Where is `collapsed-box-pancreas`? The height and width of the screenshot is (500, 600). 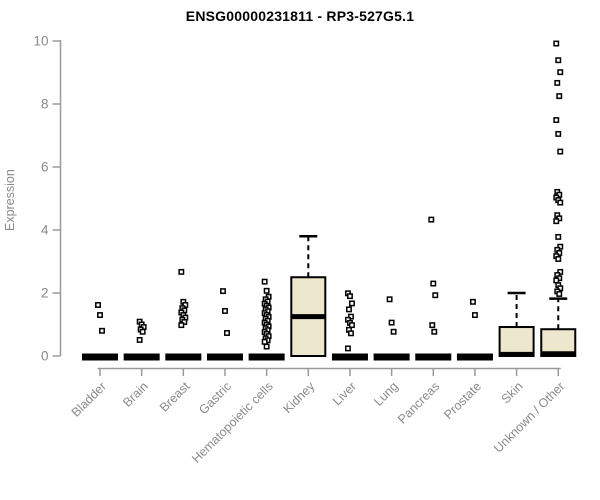
collapsed-box-pancreas is located at coordinates (433, 357).